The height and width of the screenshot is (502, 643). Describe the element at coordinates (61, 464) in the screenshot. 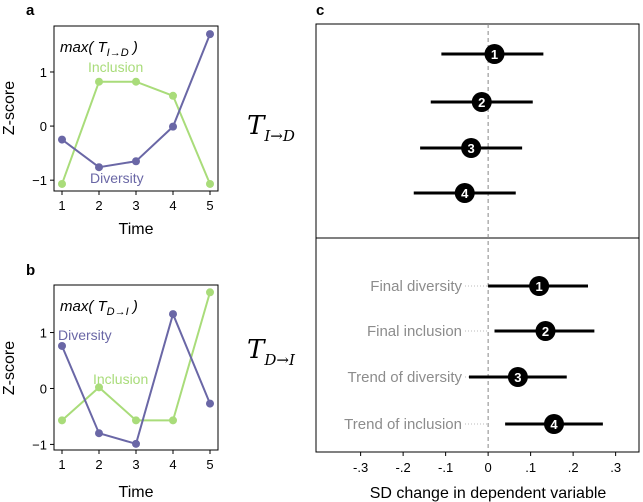

I see `chart-b-xtick-label: 1` at that location.